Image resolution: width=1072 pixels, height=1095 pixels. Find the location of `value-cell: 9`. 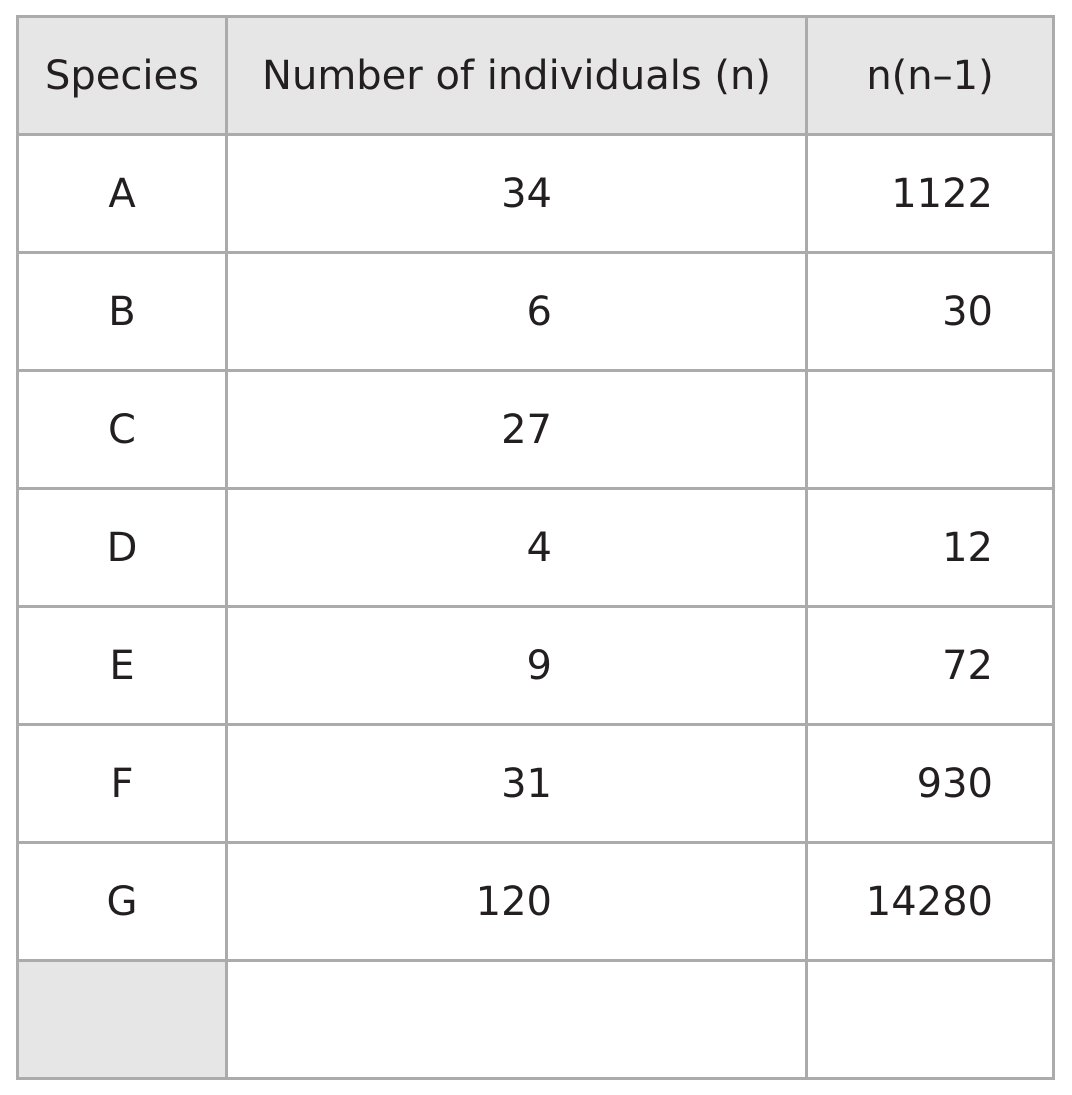

value-cell: 9 is located at coordinates (516, 665).